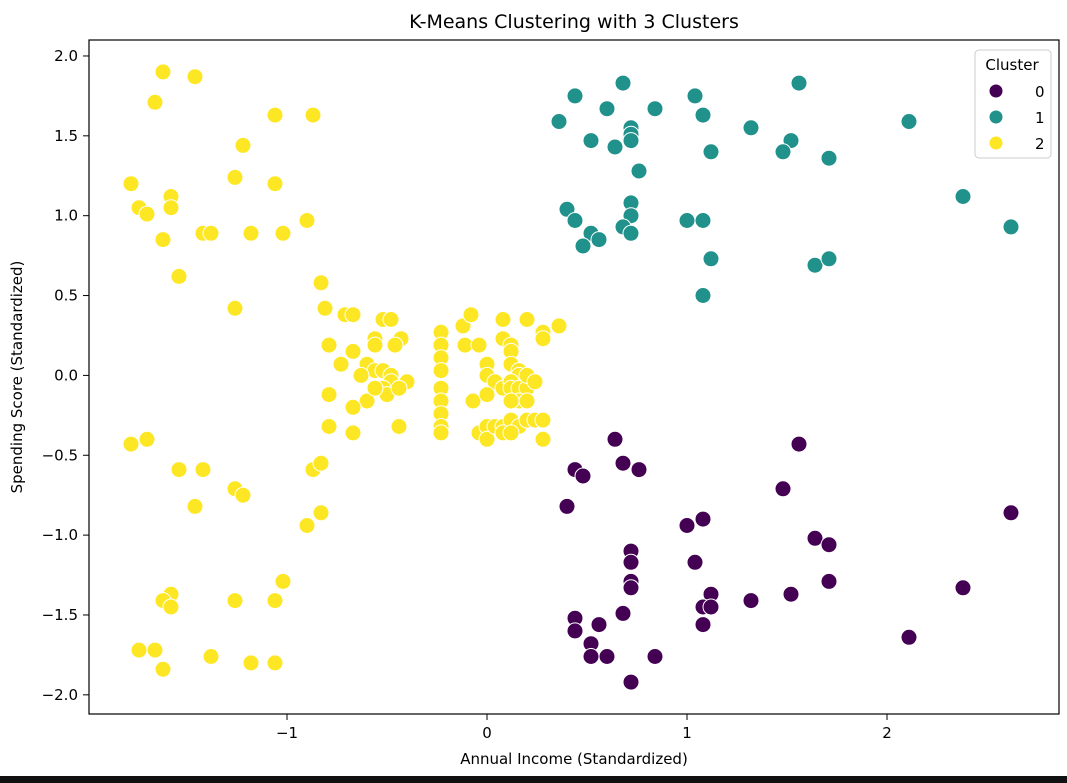 The image size is (1067, 783). I want to click on legend-marker, so click(996, 91).